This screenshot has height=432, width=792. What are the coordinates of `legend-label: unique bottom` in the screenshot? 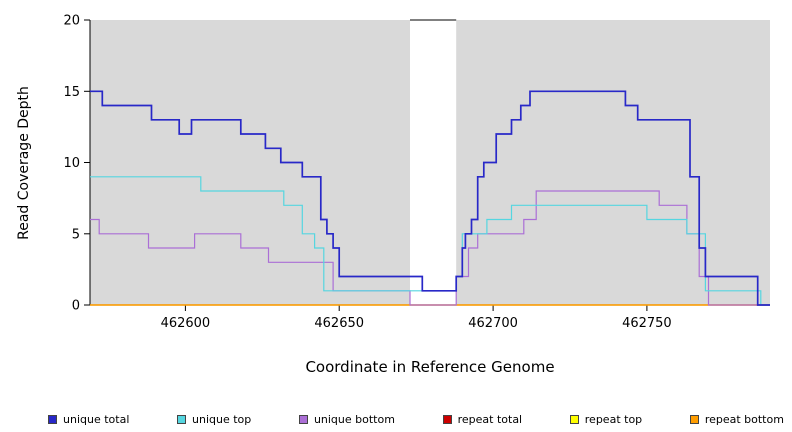 It's located at (354, 419).